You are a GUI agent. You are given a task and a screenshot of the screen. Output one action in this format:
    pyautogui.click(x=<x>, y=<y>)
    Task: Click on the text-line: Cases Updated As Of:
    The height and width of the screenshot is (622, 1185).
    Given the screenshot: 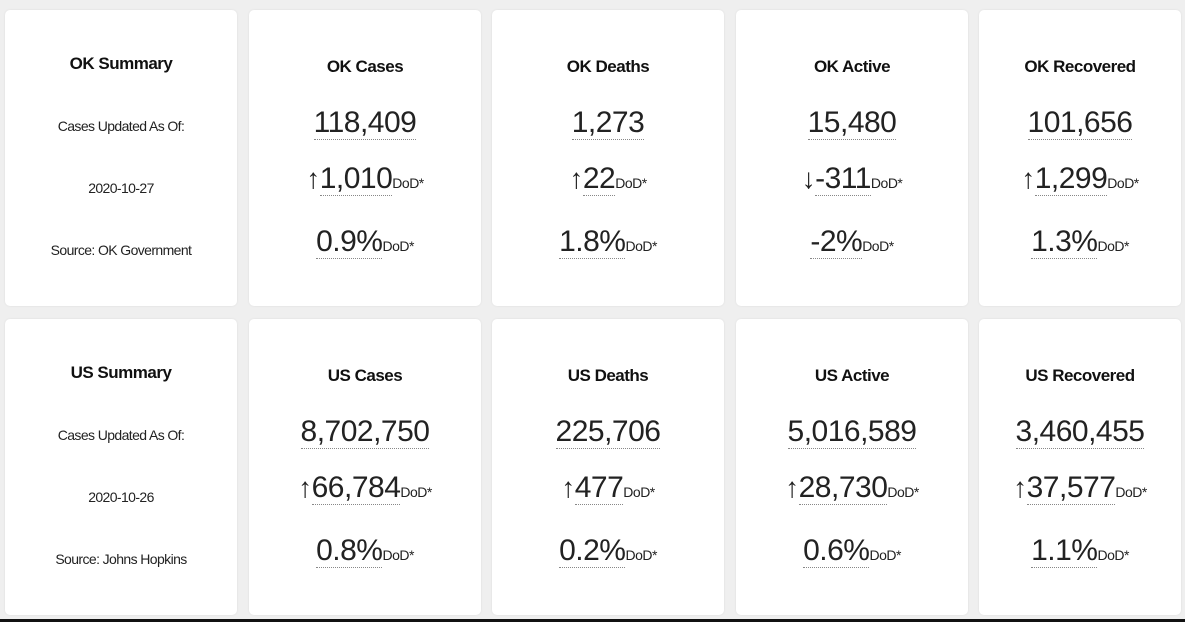 What is the action you would take?
    pyautogui.click(x=121, y=435)
    